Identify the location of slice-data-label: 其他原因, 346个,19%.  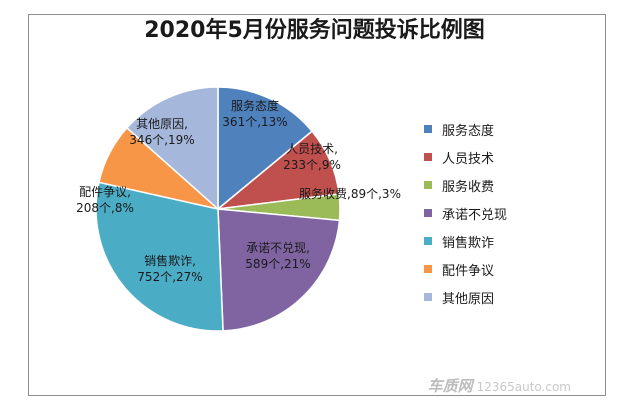
(161, 132).